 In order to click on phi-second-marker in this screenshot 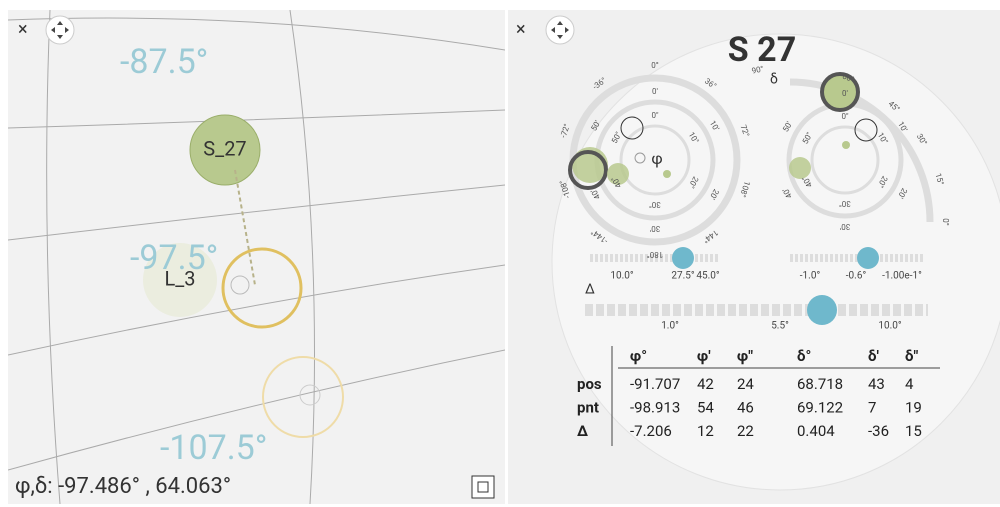, I will do `click(667, 174)`.